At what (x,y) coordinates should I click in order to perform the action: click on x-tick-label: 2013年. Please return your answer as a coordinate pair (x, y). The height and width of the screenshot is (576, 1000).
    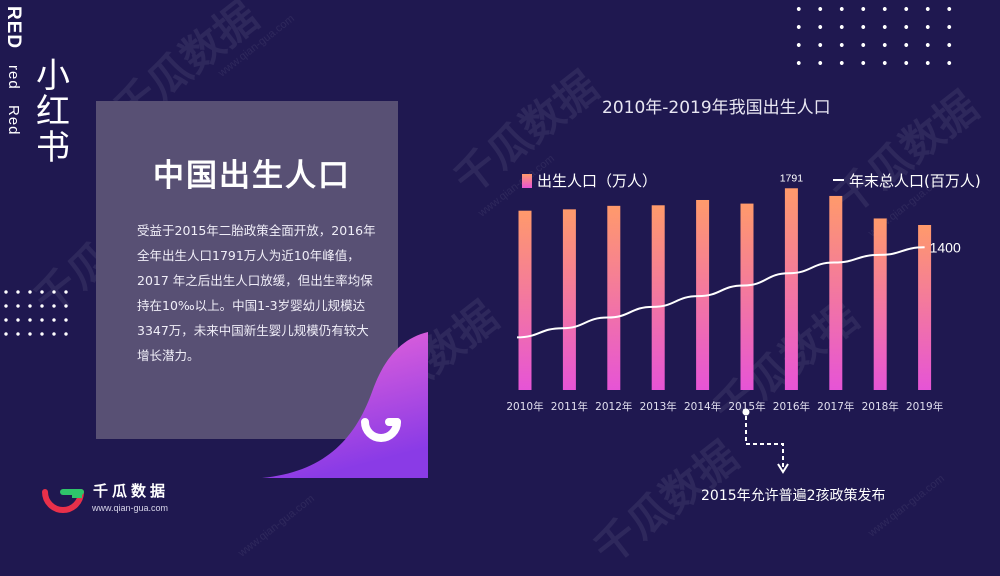
    Looking at the image, I should click on (658, 406).